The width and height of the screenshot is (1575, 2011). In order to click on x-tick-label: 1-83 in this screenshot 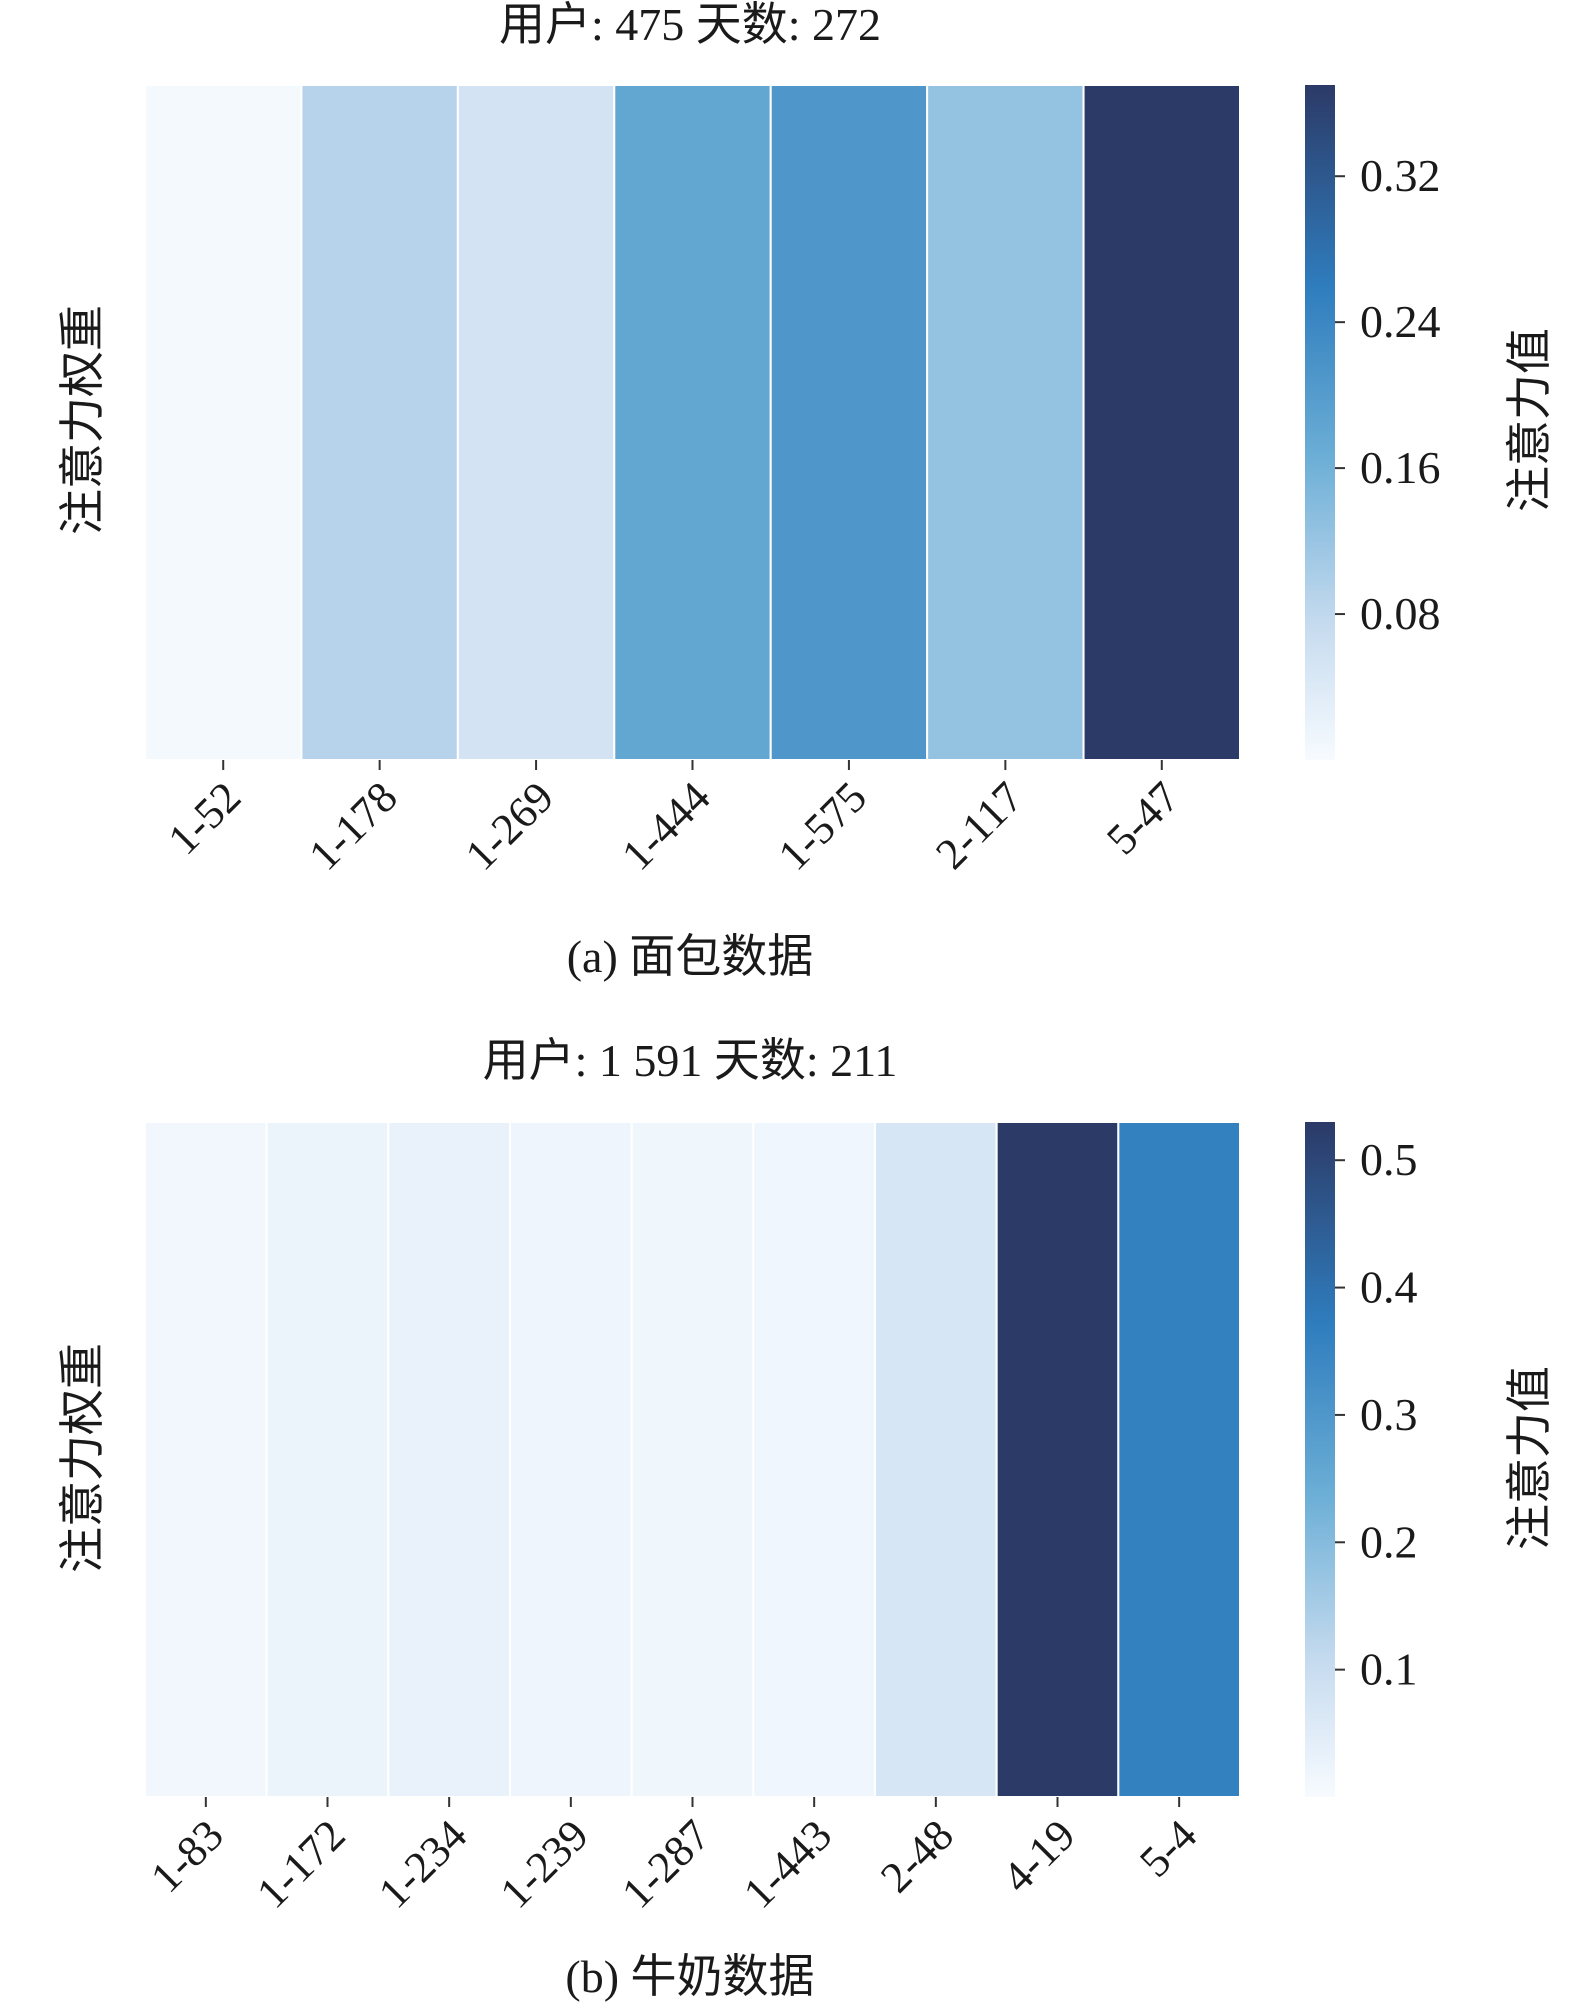, I will do `click(187, 1856)`.